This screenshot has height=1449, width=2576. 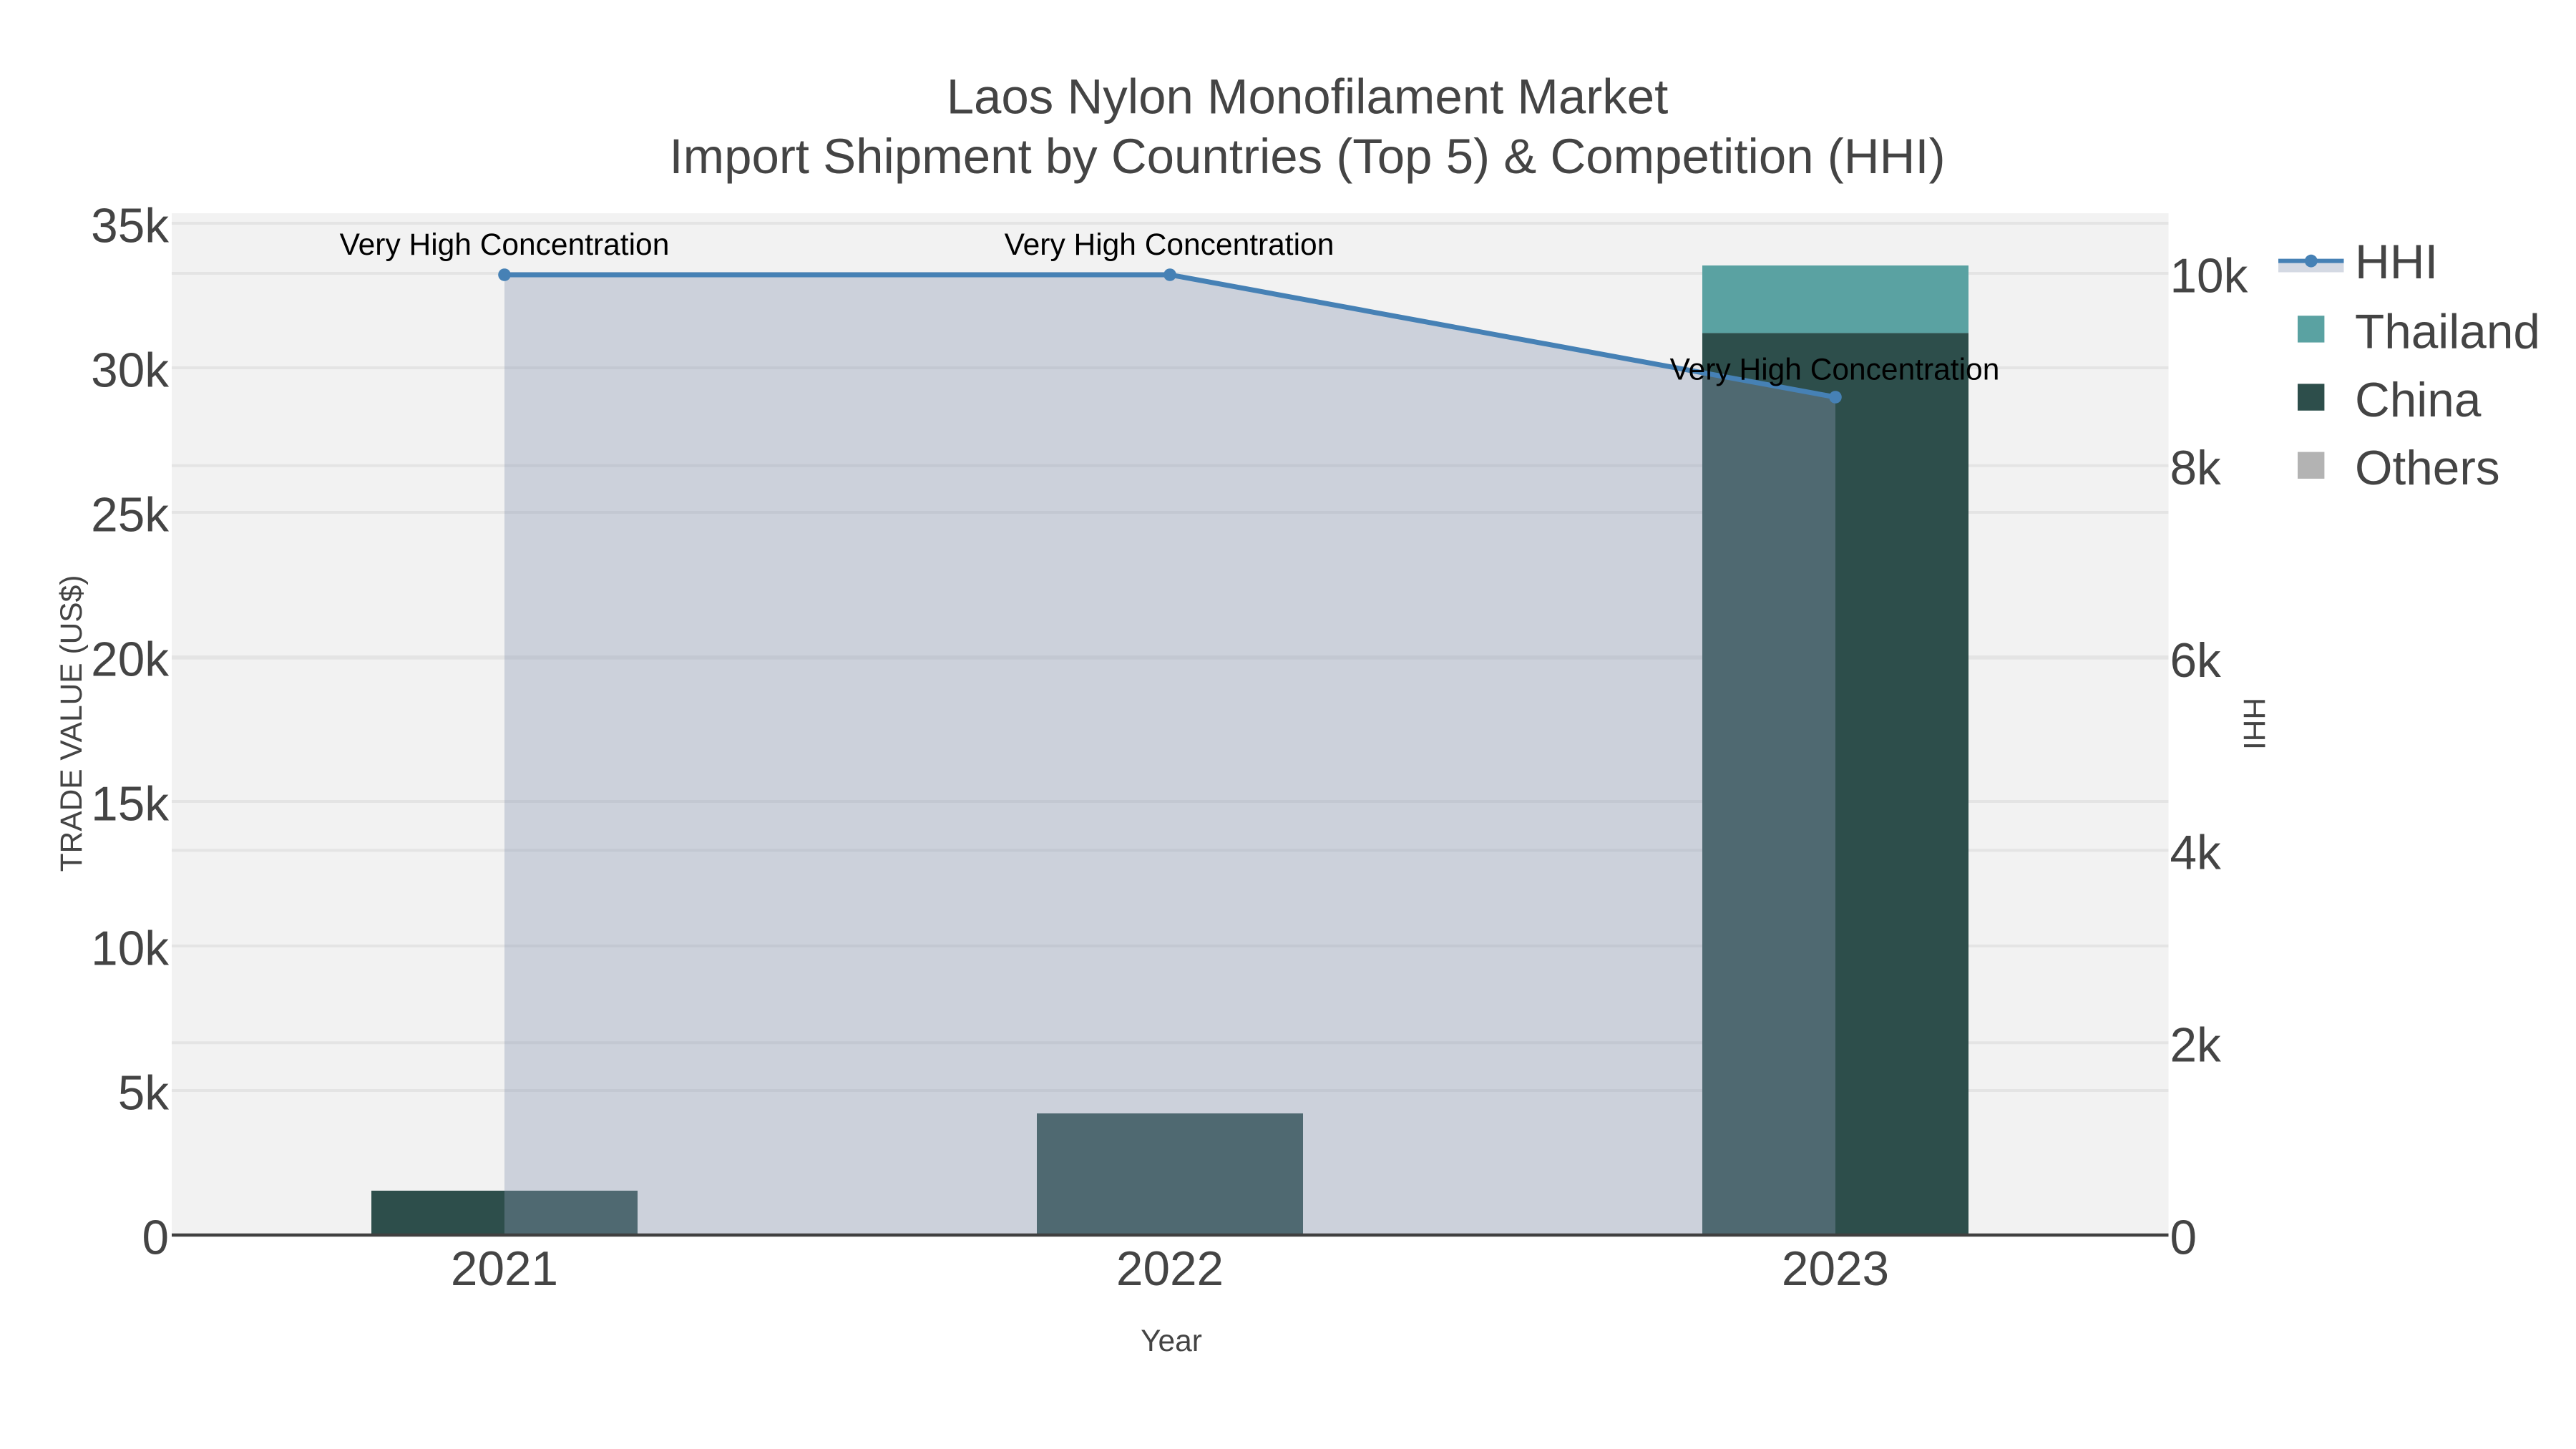 I want to click on svg-text: China, so click(x=2418, y=400).